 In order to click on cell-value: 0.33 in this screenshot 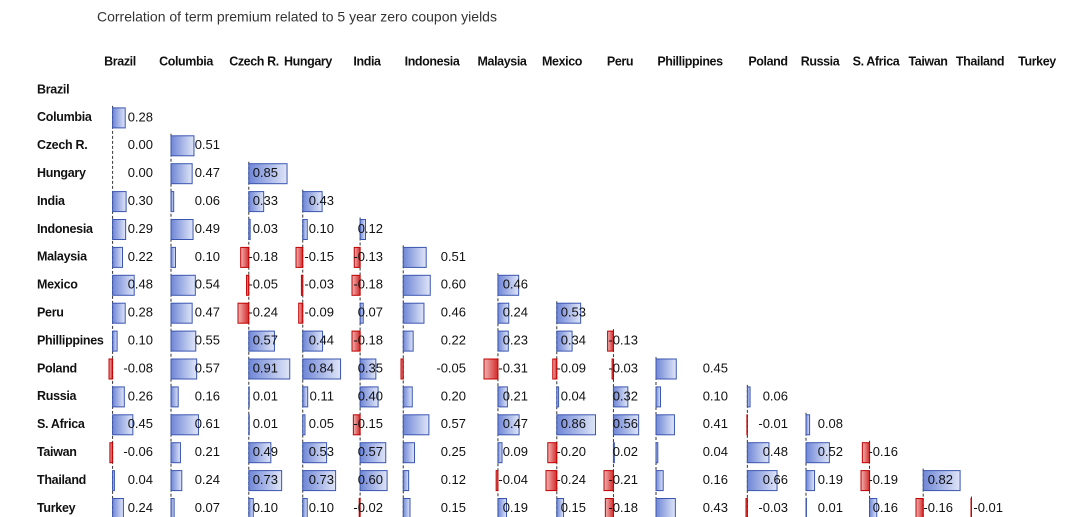, I will do `click(265, 200)`.